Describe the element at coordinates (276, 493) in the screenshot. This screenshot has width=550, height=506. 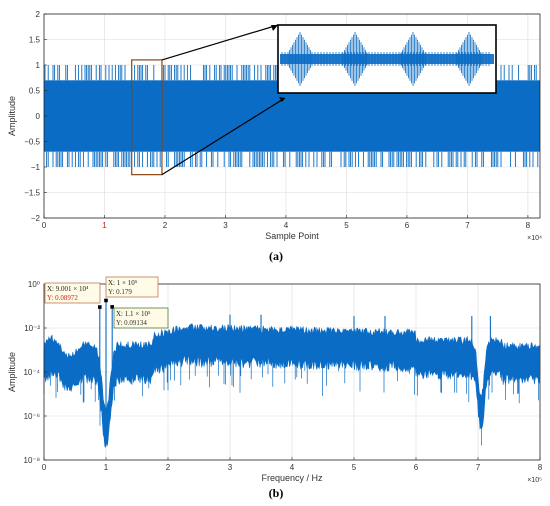
I see `caption-b: (b)` at that location.